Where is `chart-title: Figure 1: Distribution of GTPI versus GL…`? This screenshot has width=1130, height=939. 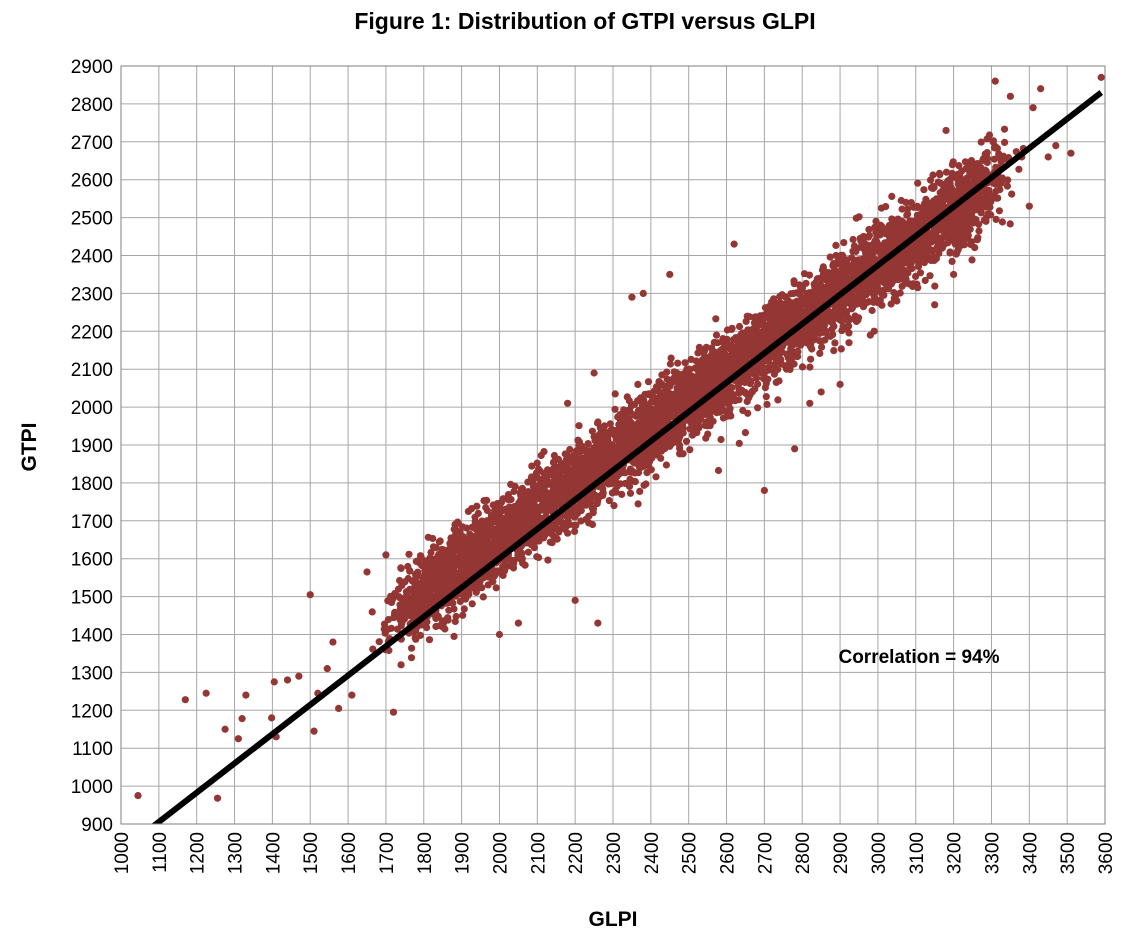
chart-title: Figure 1: Distribution of GTPI versus GL… is located at coordinates (584, 21).